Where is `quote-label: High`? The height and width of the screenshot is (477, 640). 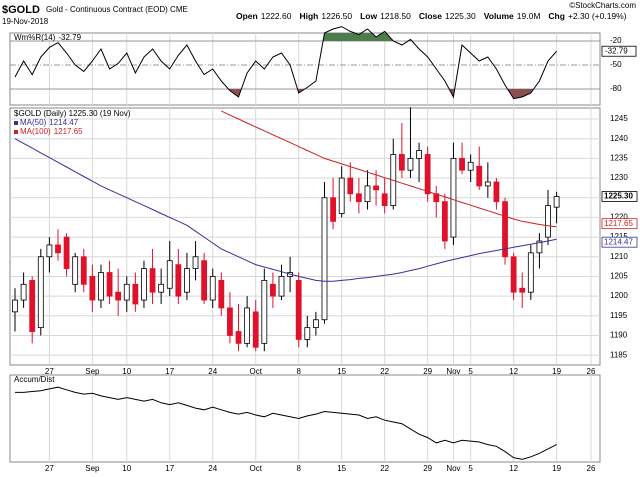
quote-label: High is located at coordinates (308, 16).